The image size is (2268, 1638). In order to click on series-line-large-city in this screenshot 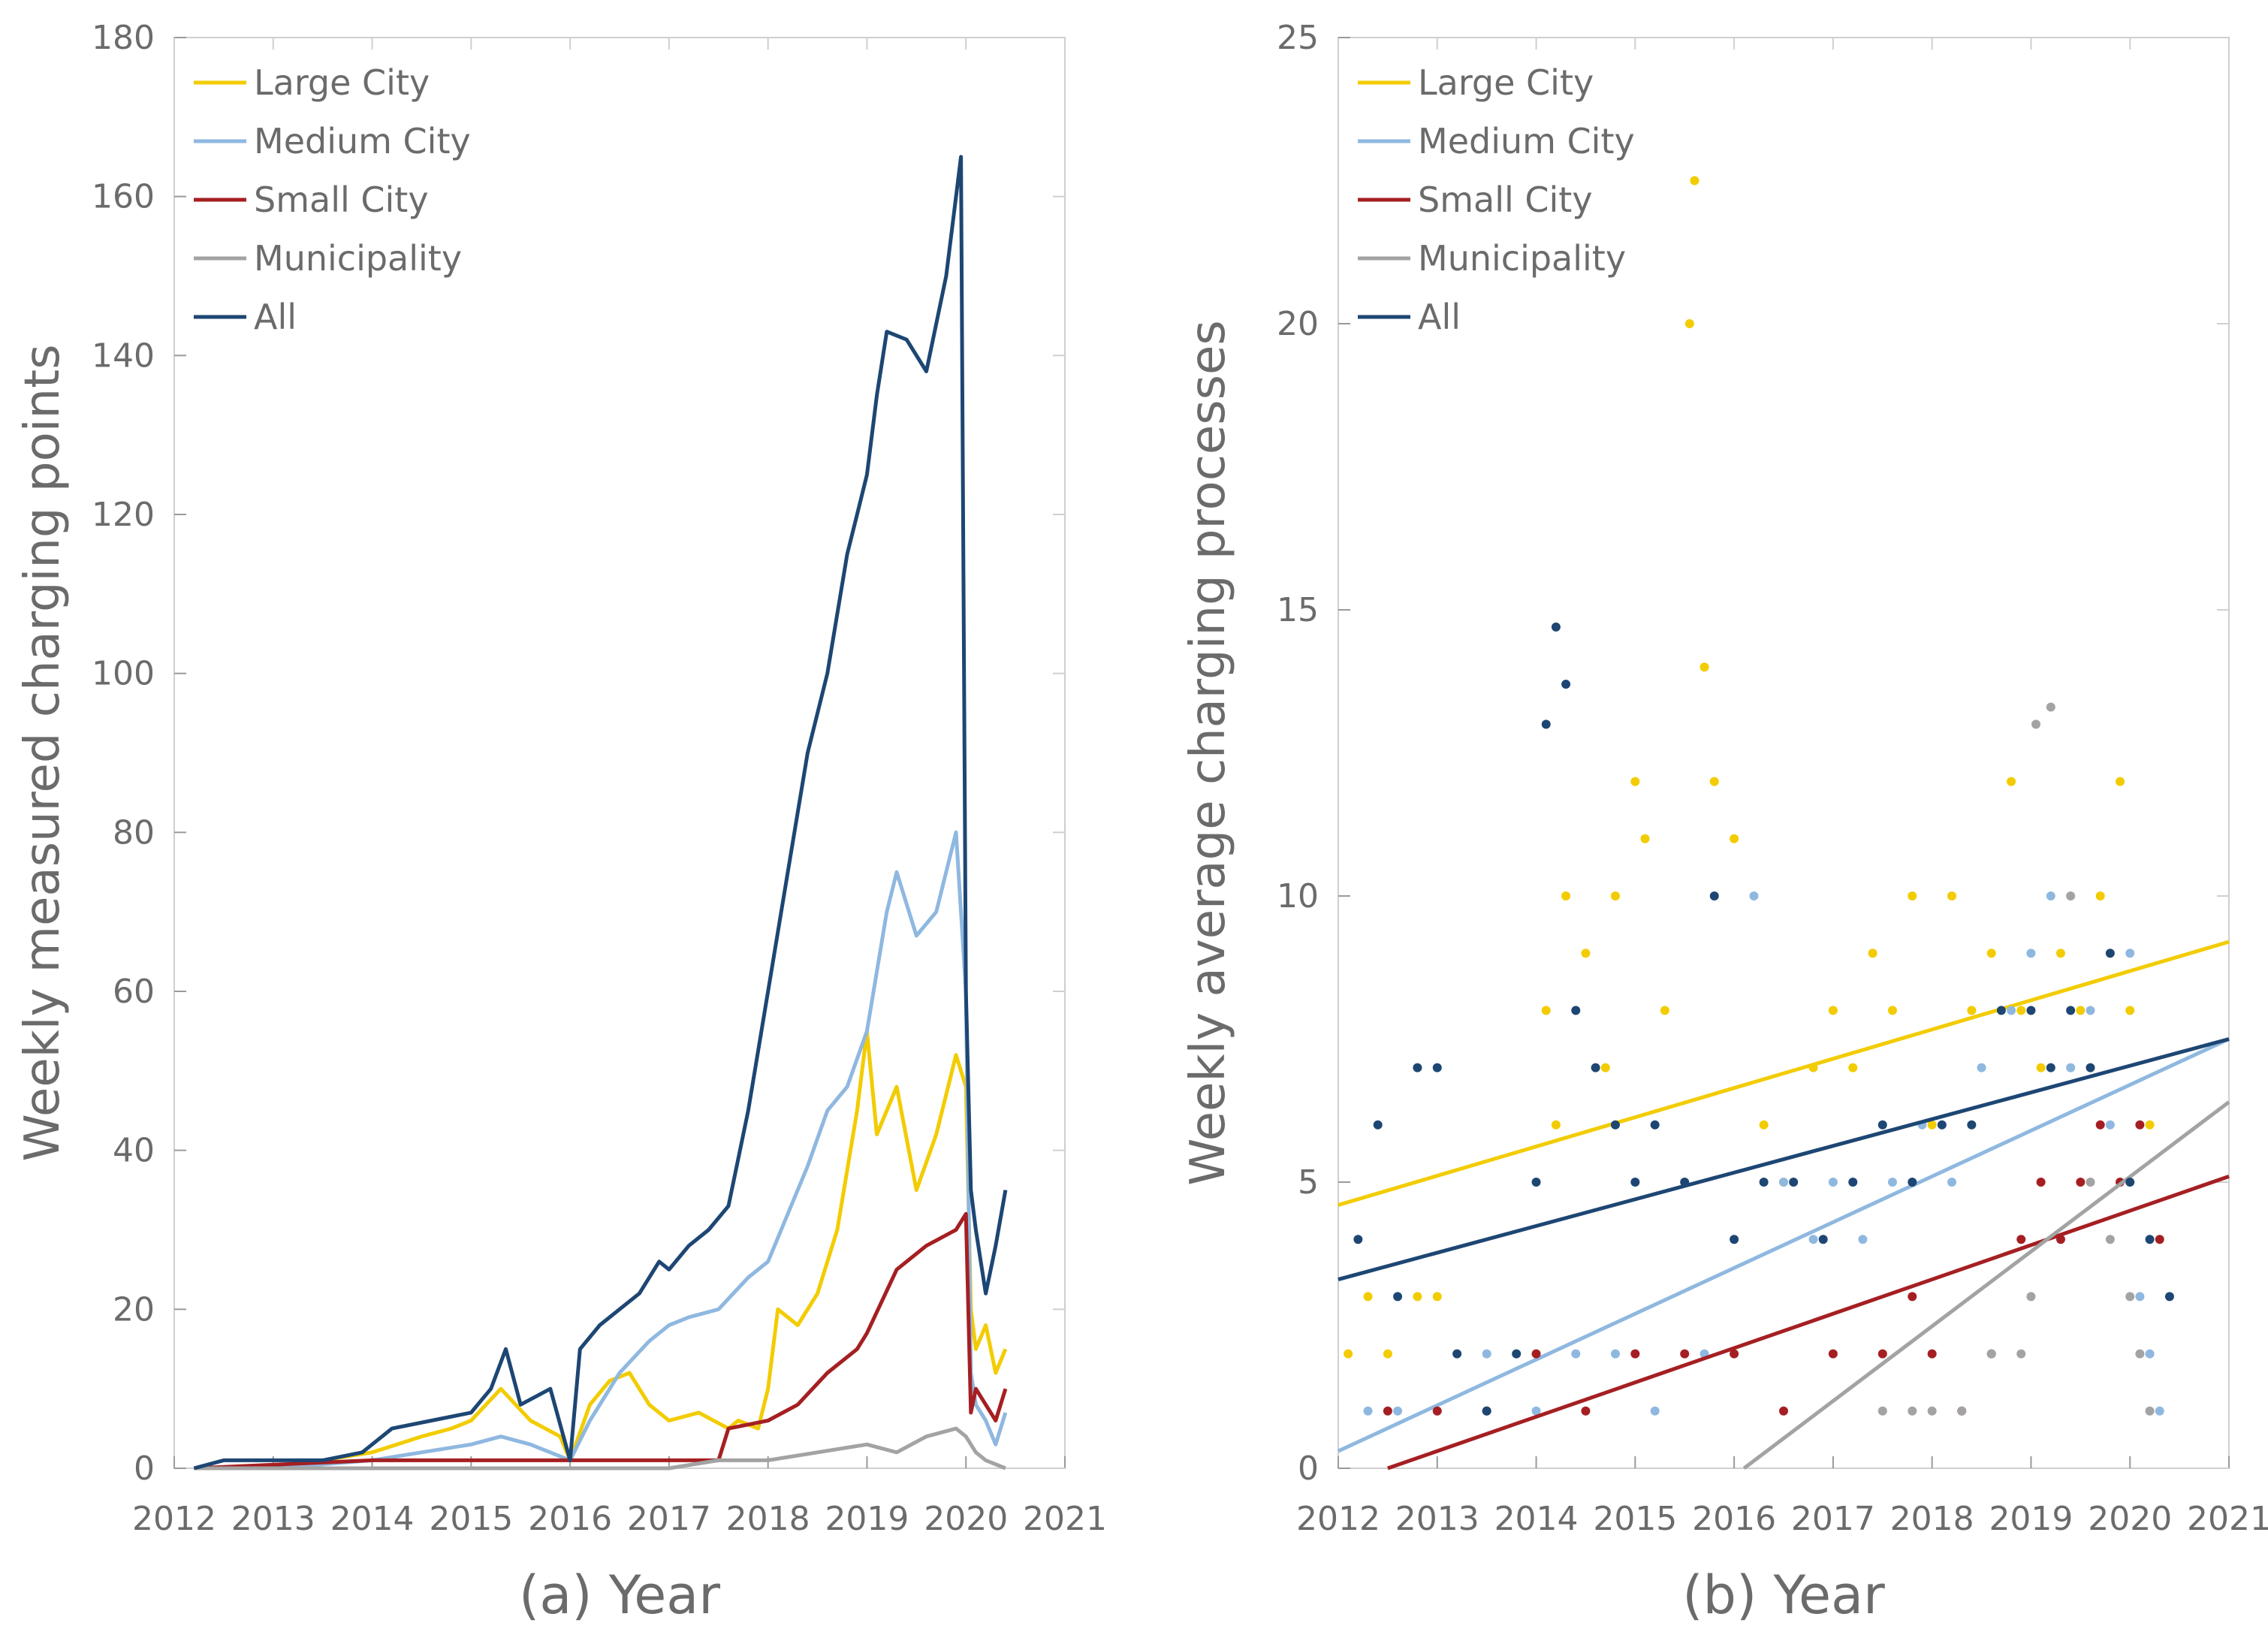, I will do `click(601, 1250)`.